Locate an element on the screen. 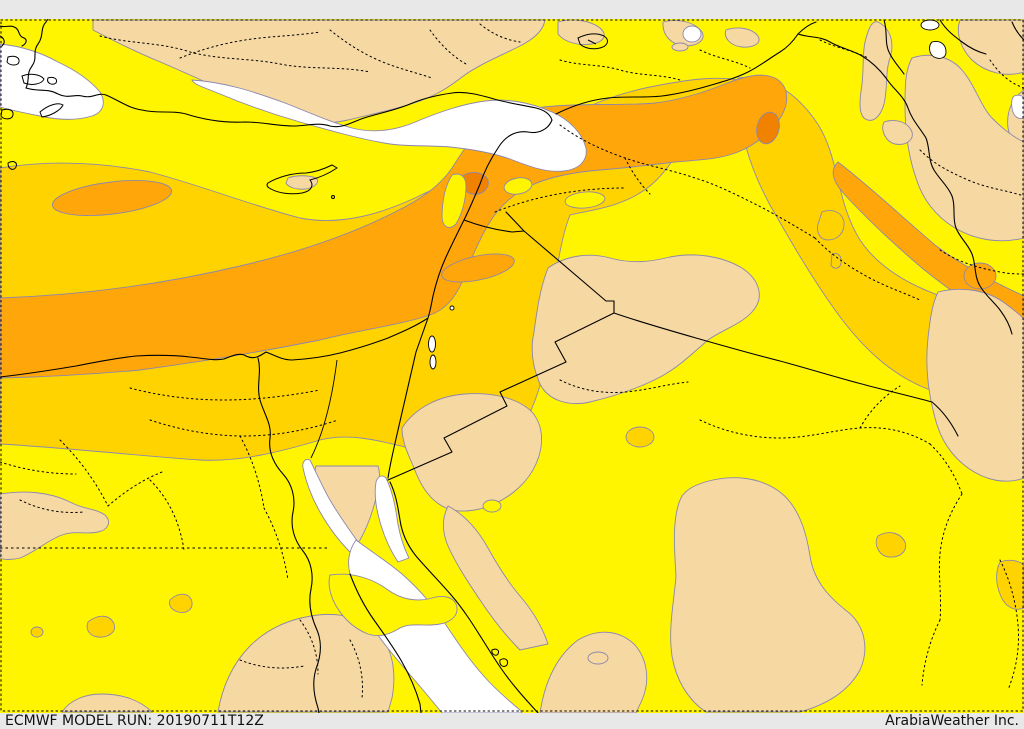 The width and height of the screenshot is (1024, 729). aegean-coastline is located at coordinates (37, 54).